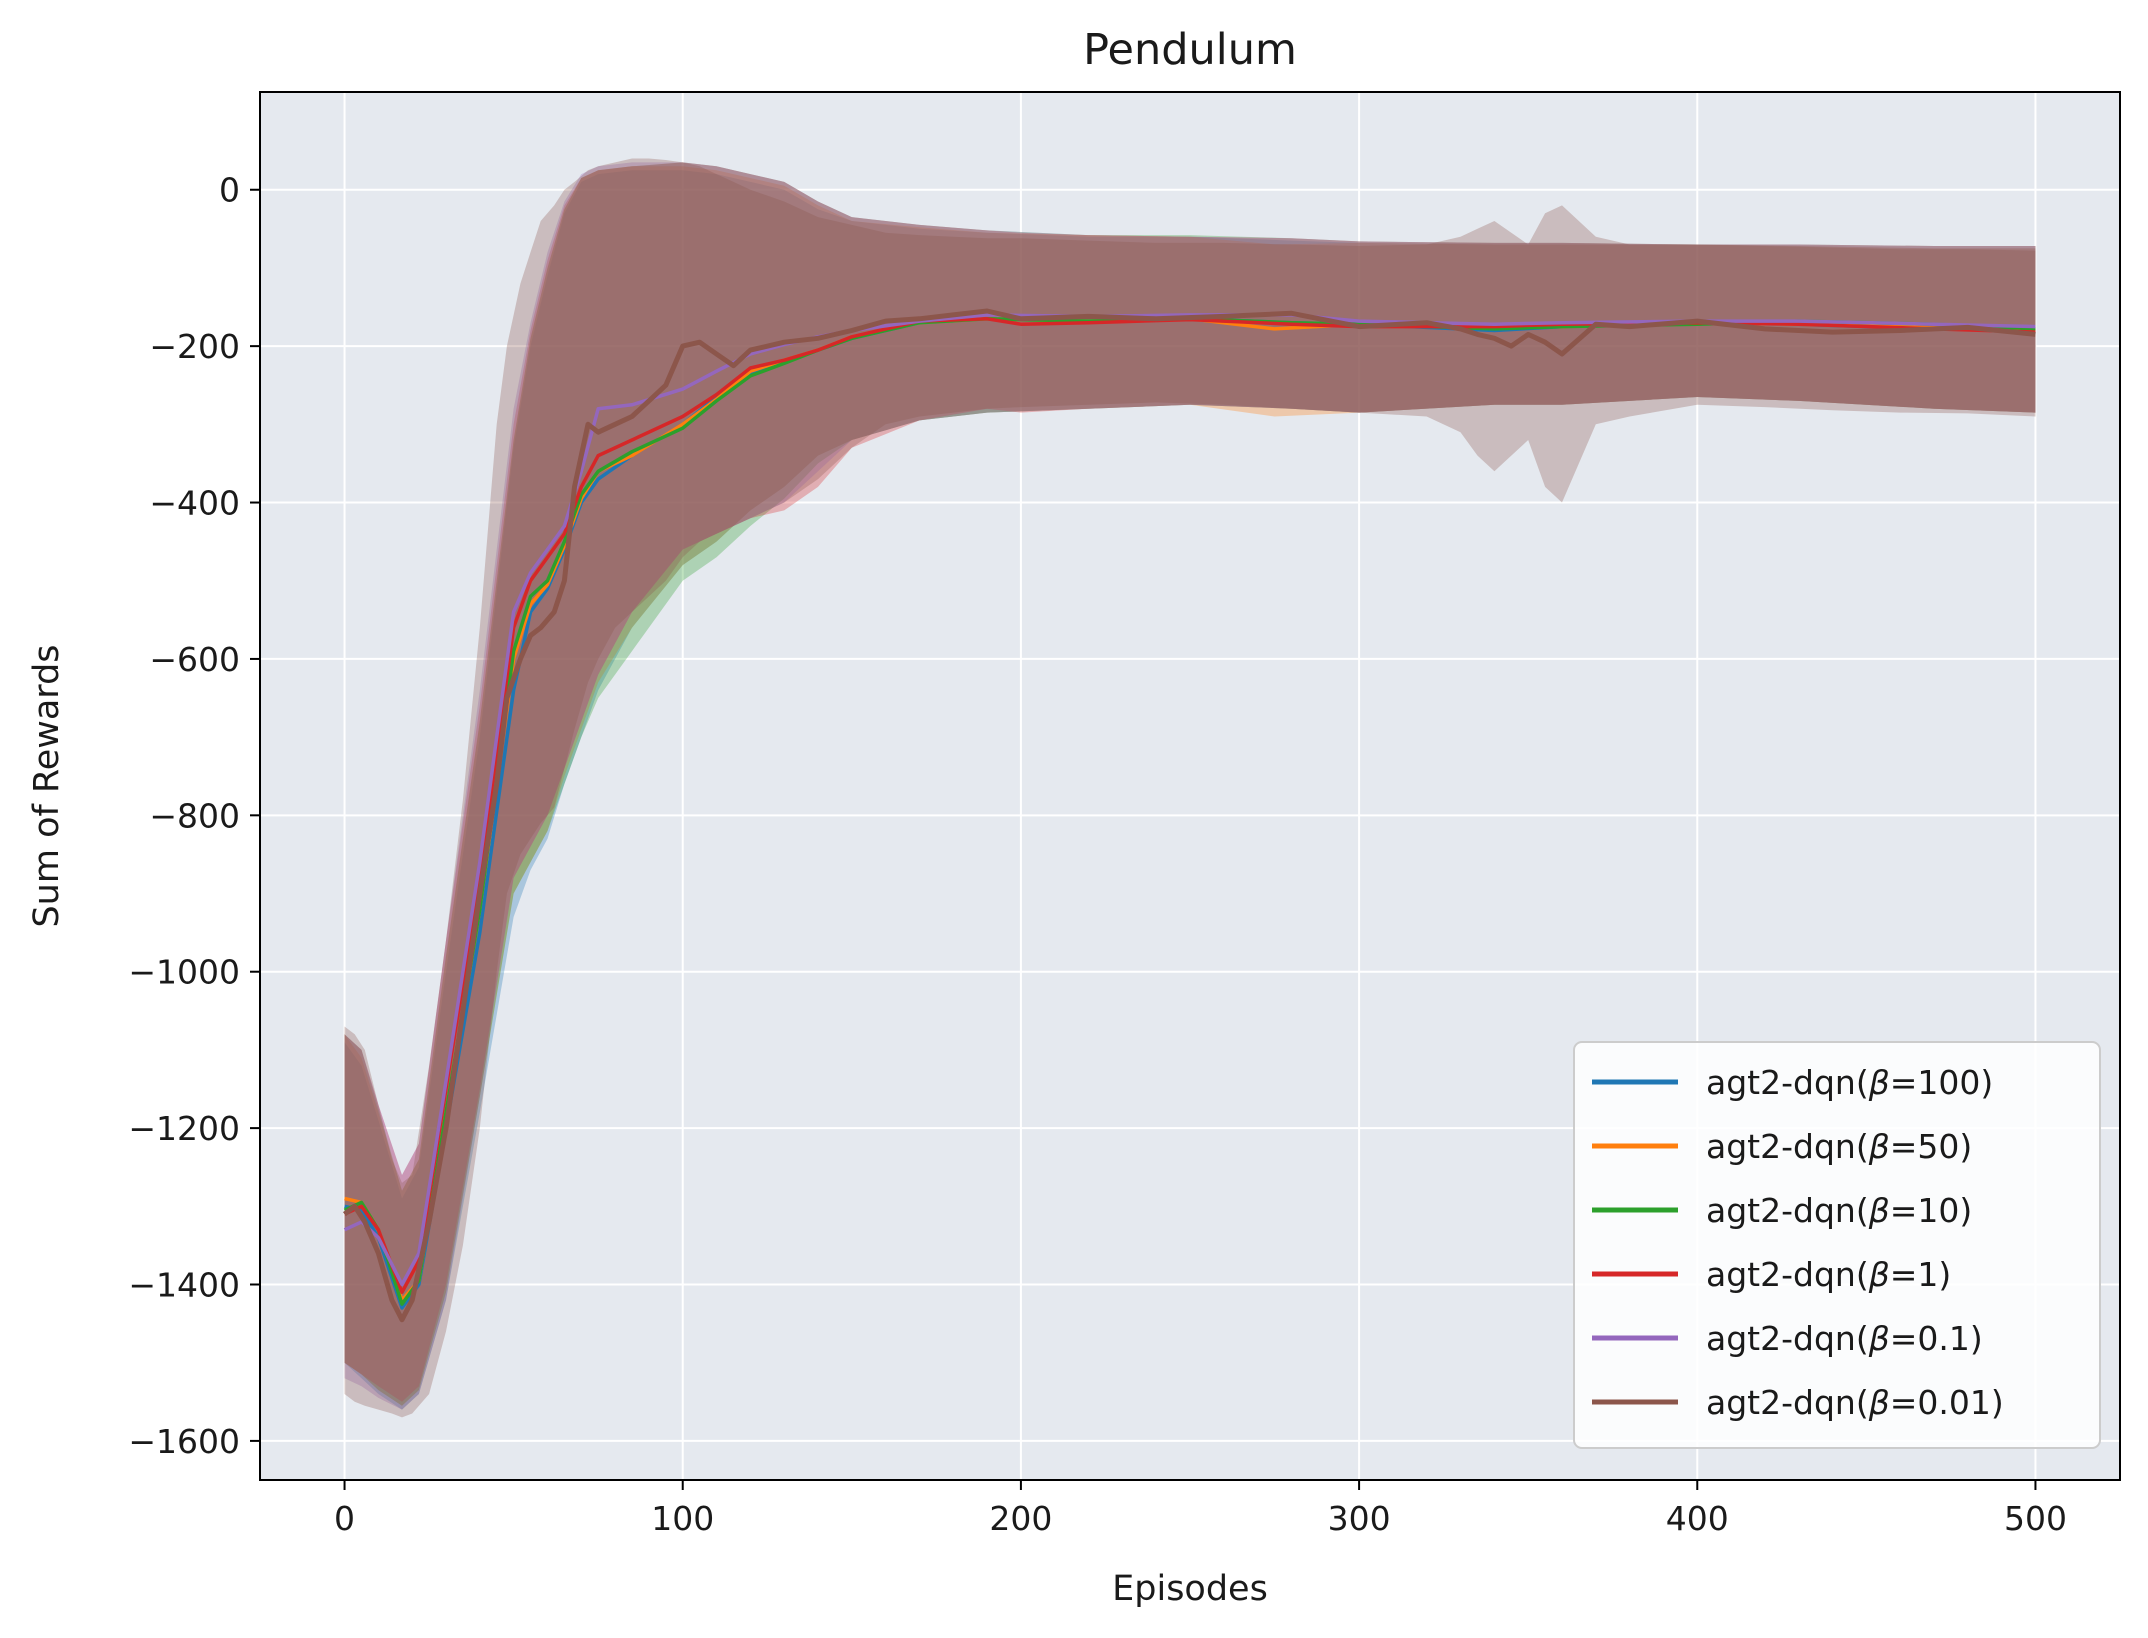 This screenshot has height=1638, width=2148. I want to click on x-axis-label: Episodes, so click(1190, 1589).